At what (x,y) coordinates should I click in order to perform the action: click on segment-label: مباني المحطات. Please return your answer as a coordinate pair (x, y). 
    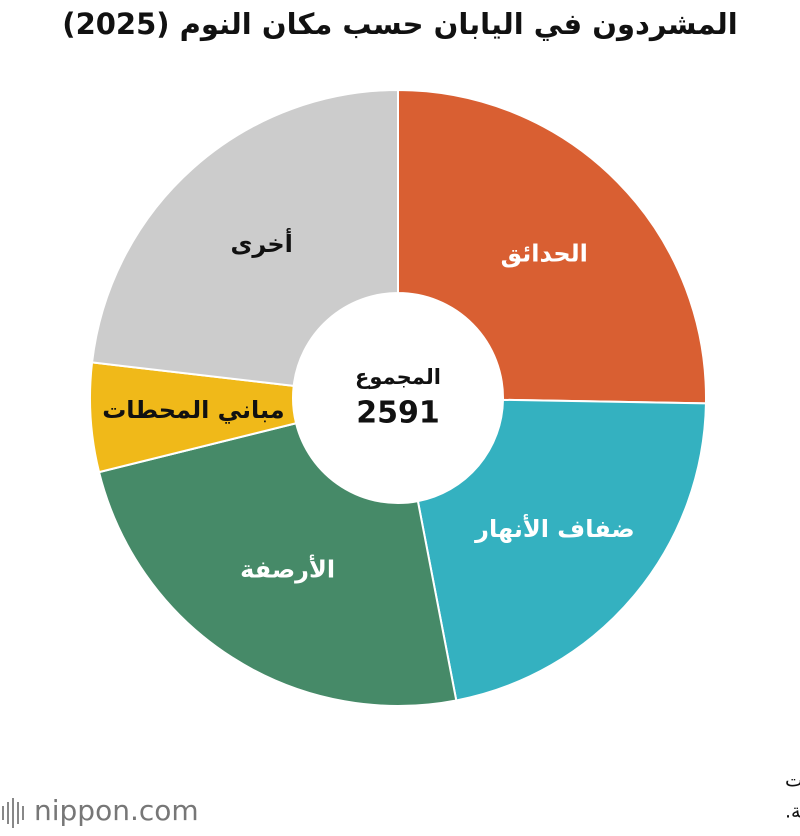
    Looking at the image, I should click on (193, 410).